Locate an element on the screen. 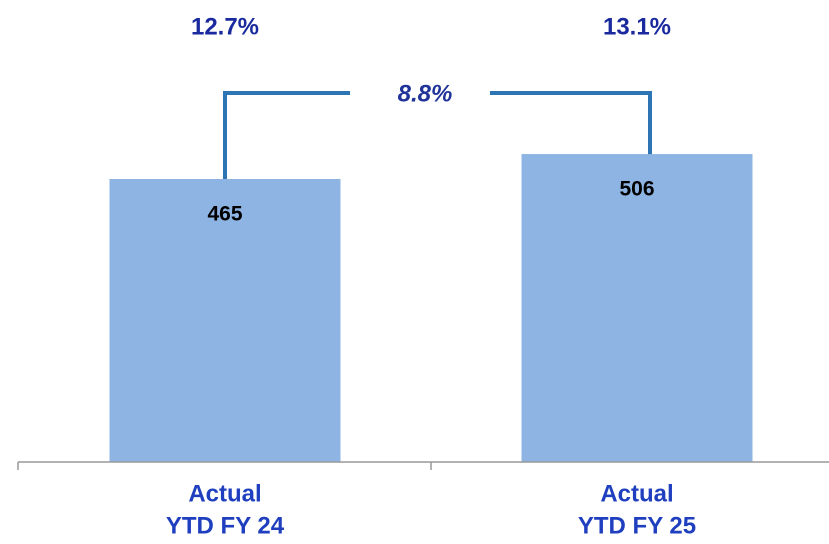  margin-label: 13.1% is located at coordinates (637, 26).